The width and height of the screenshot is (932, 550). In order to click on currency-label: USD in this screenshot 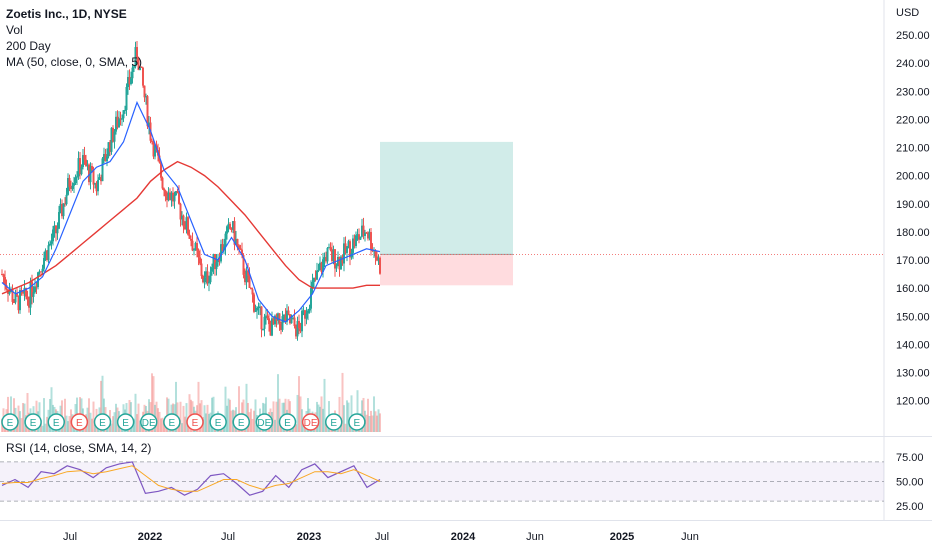, I will do `click(907, 13)`.